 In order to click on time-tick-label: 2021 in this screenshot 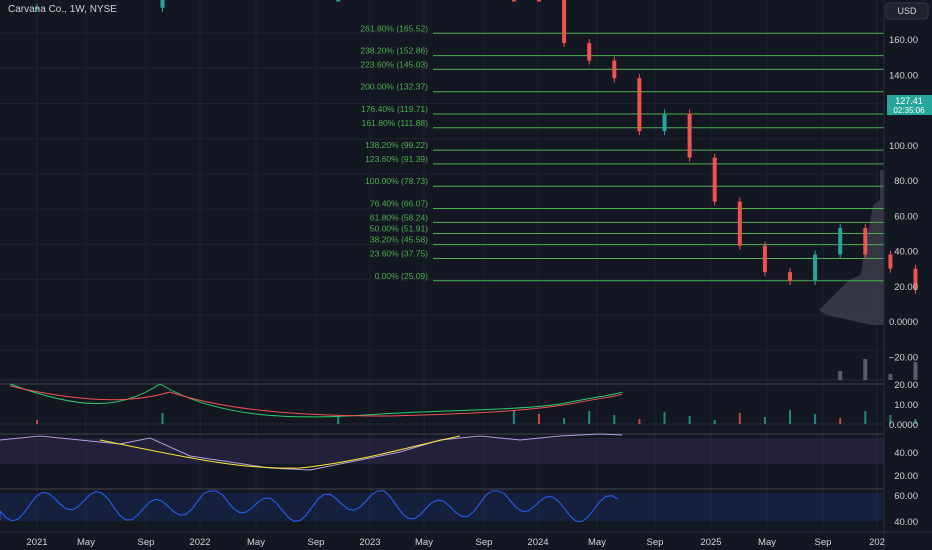, I will do `click(36, 542)`.